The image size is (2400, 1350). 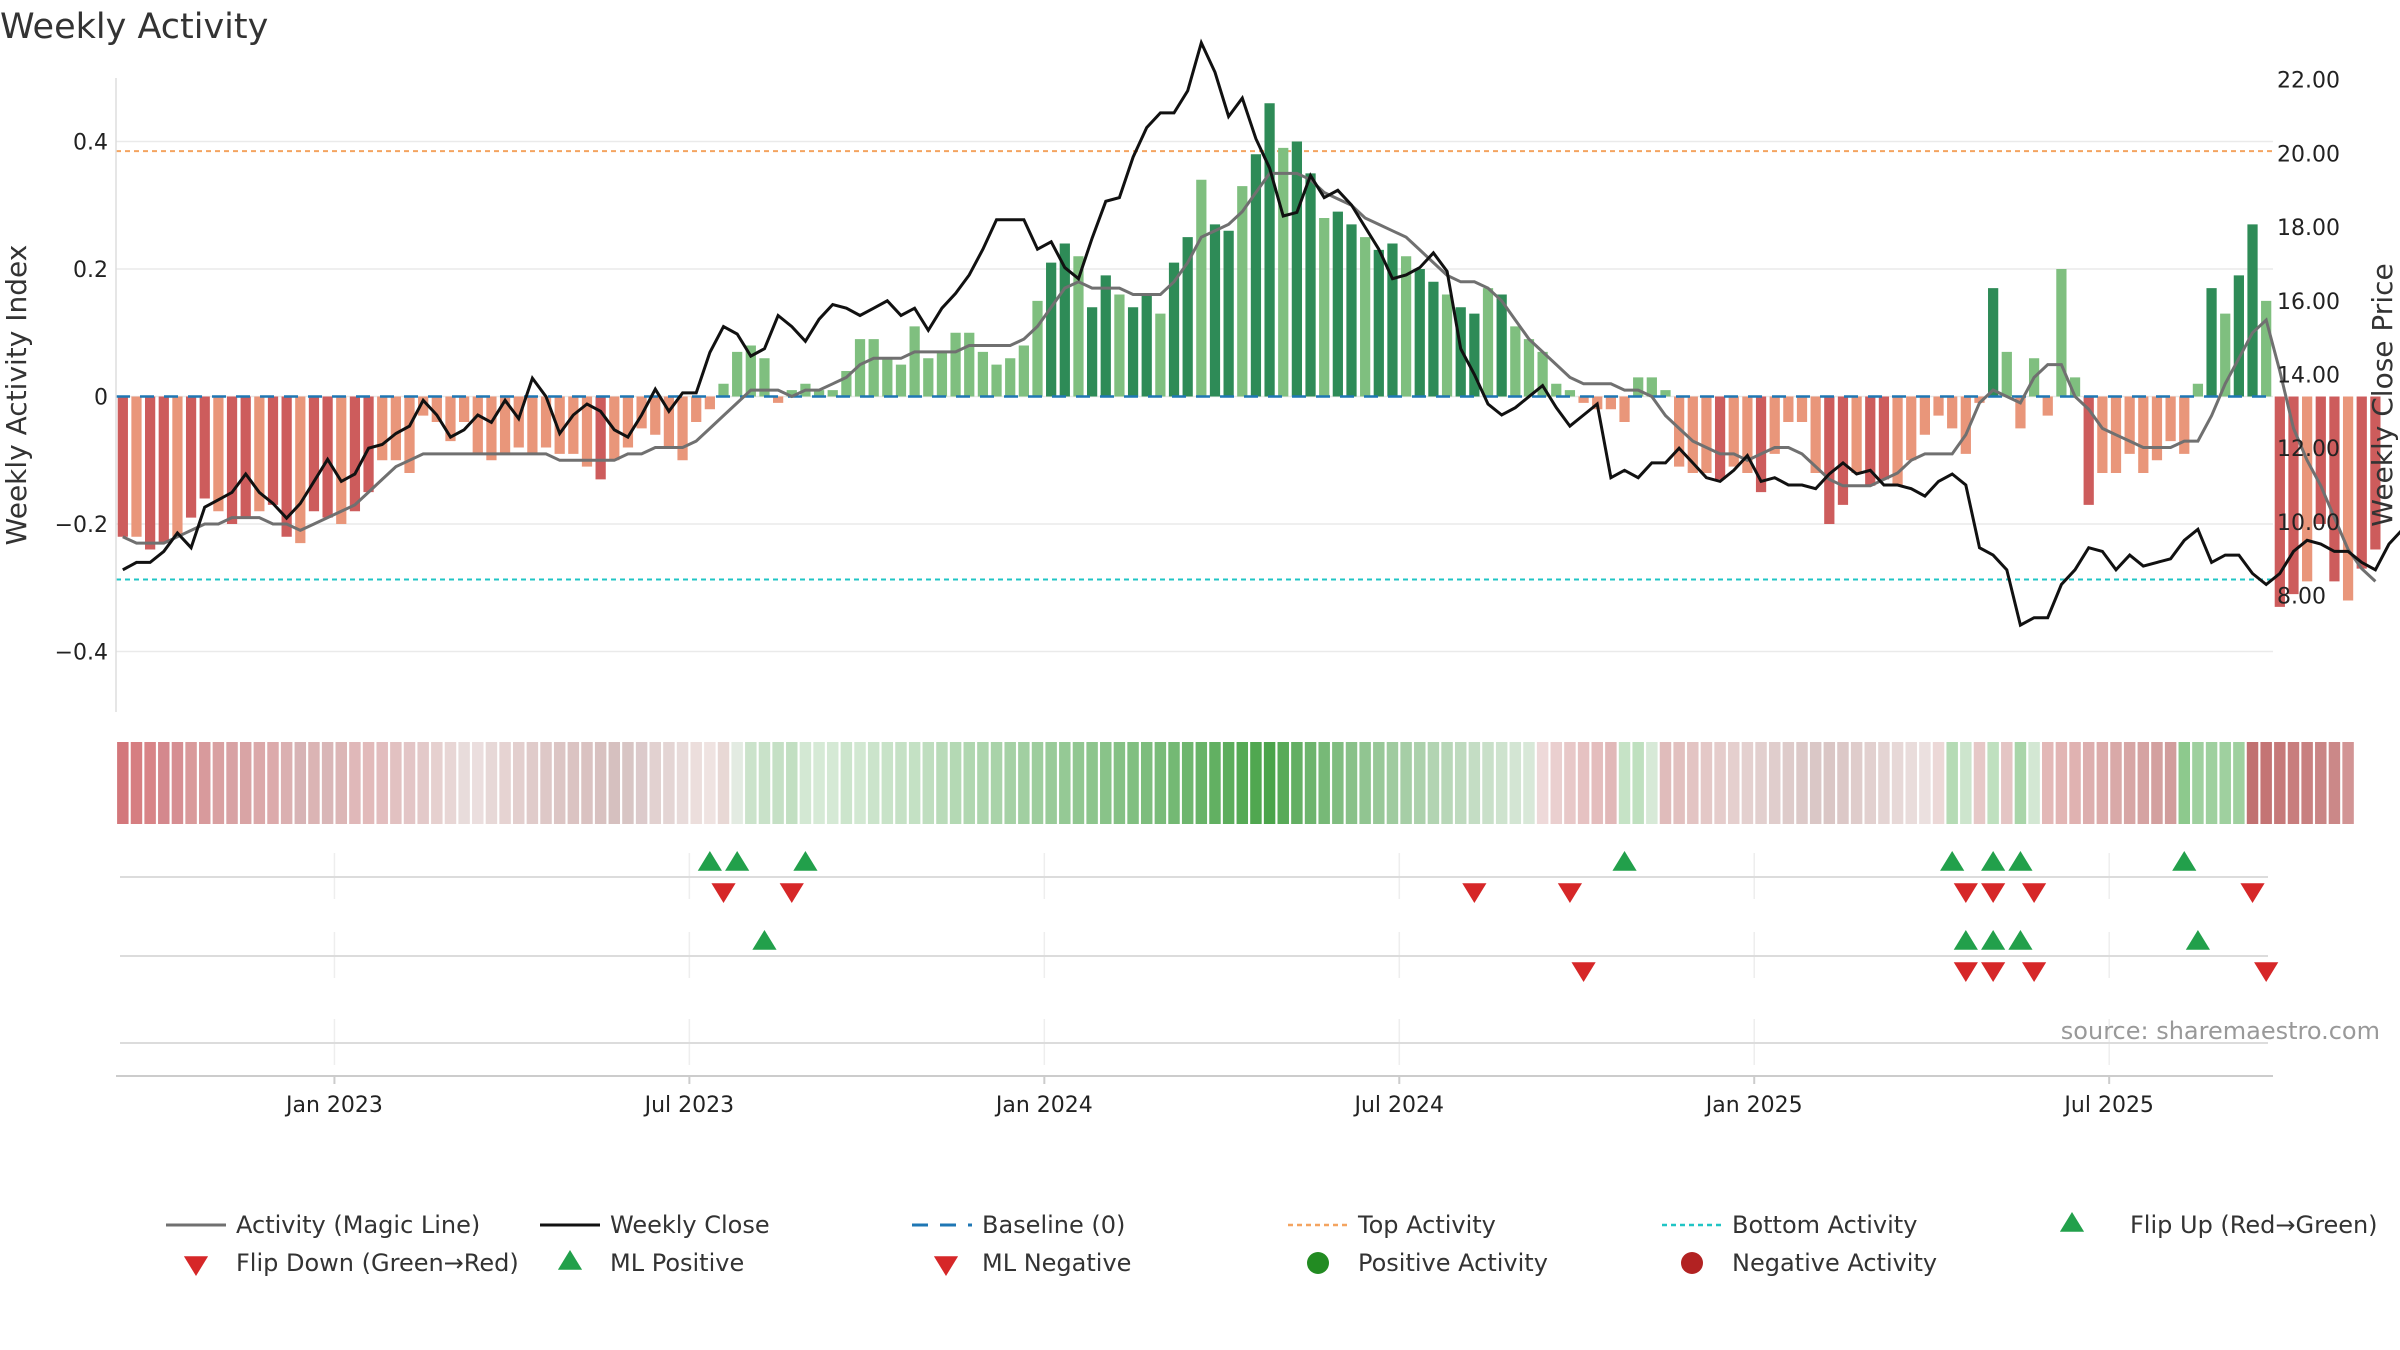 What do you see at coordinates (1692, 1263) in the screenshot?
I see `legend-key-negative-activity` at bounding box center [1692, 1263].